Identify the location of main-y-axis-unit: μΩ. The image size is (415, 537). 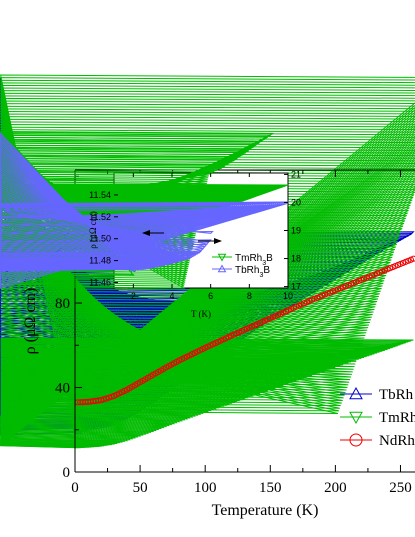
(30, 326).